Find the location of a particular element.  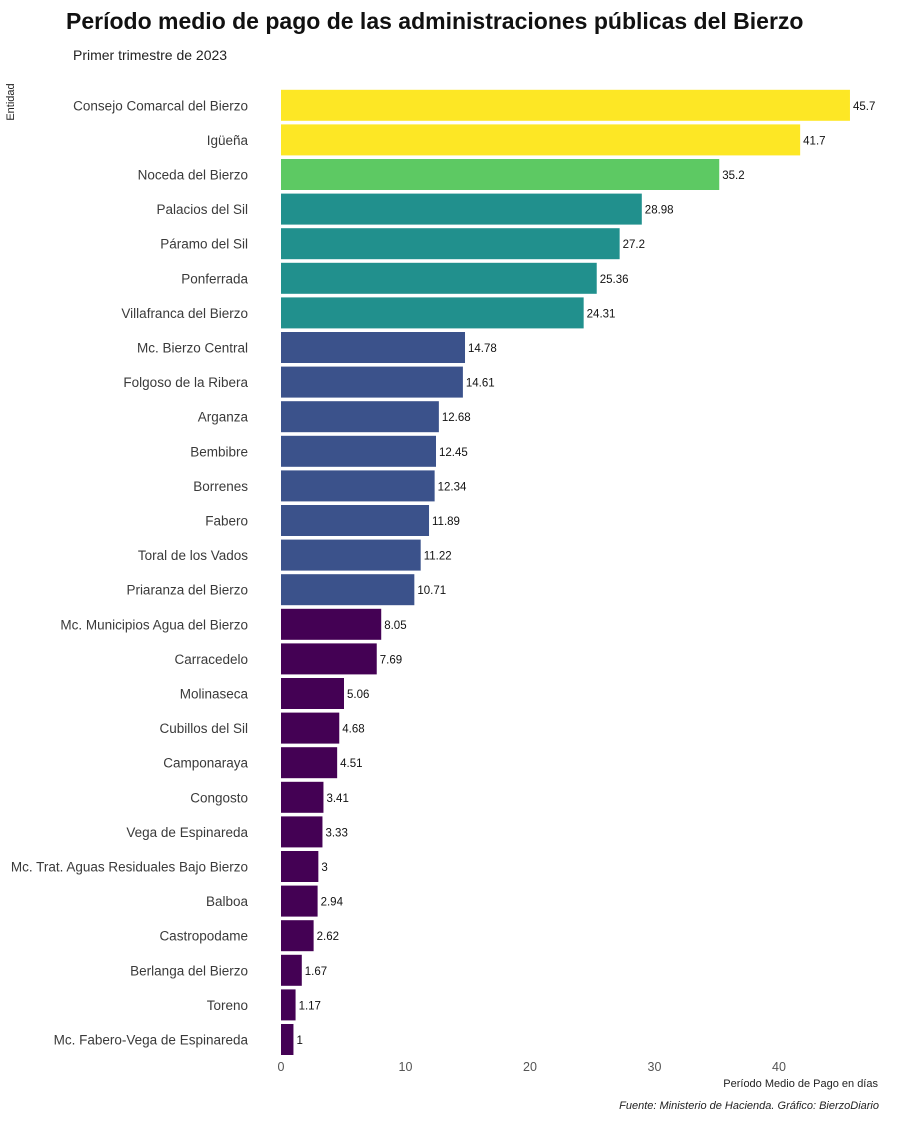

category-label: Consejo Comarcal del Bierzo is located at coordinates (160, 105).